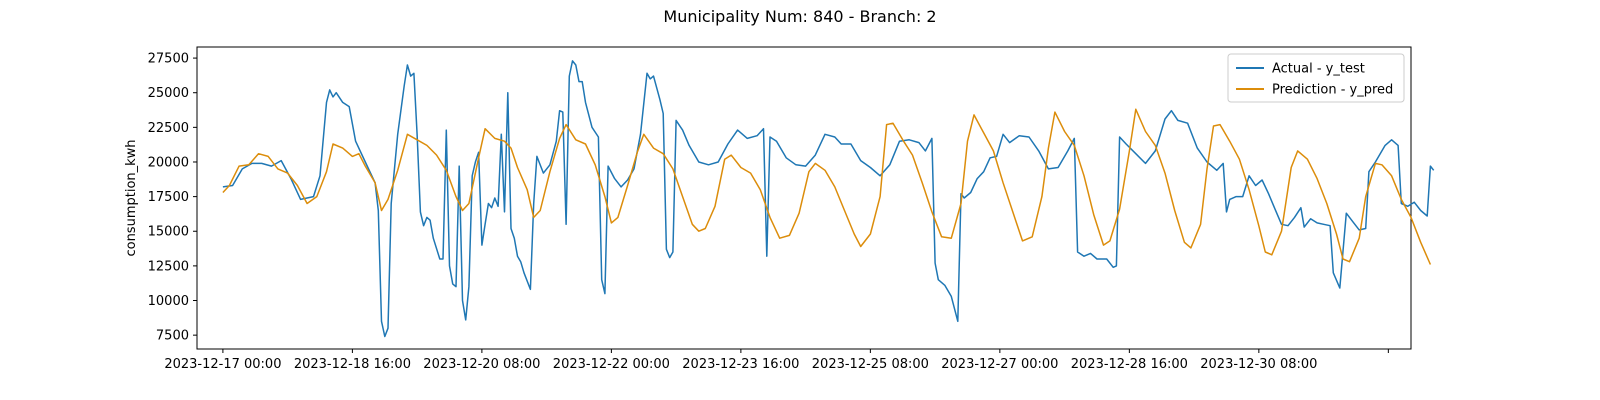 This screenshot has width=1600, height=400. I want to click on y-tick-label: 17500, so click(168, 197).